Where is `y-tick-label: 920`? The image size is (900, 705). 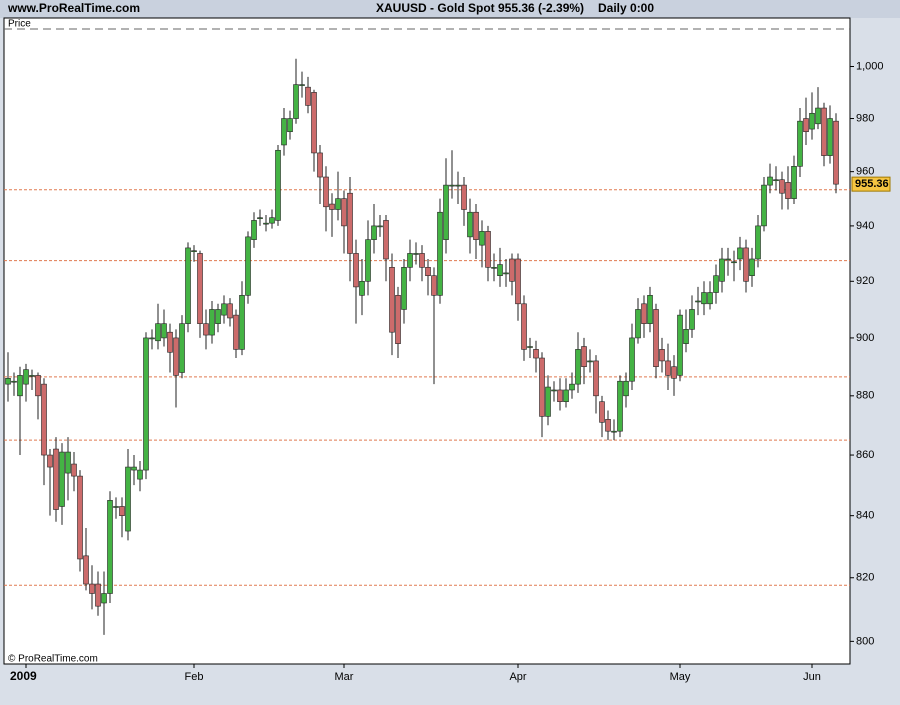
y-tick-label: 920 is located at coordinates (865, 281).